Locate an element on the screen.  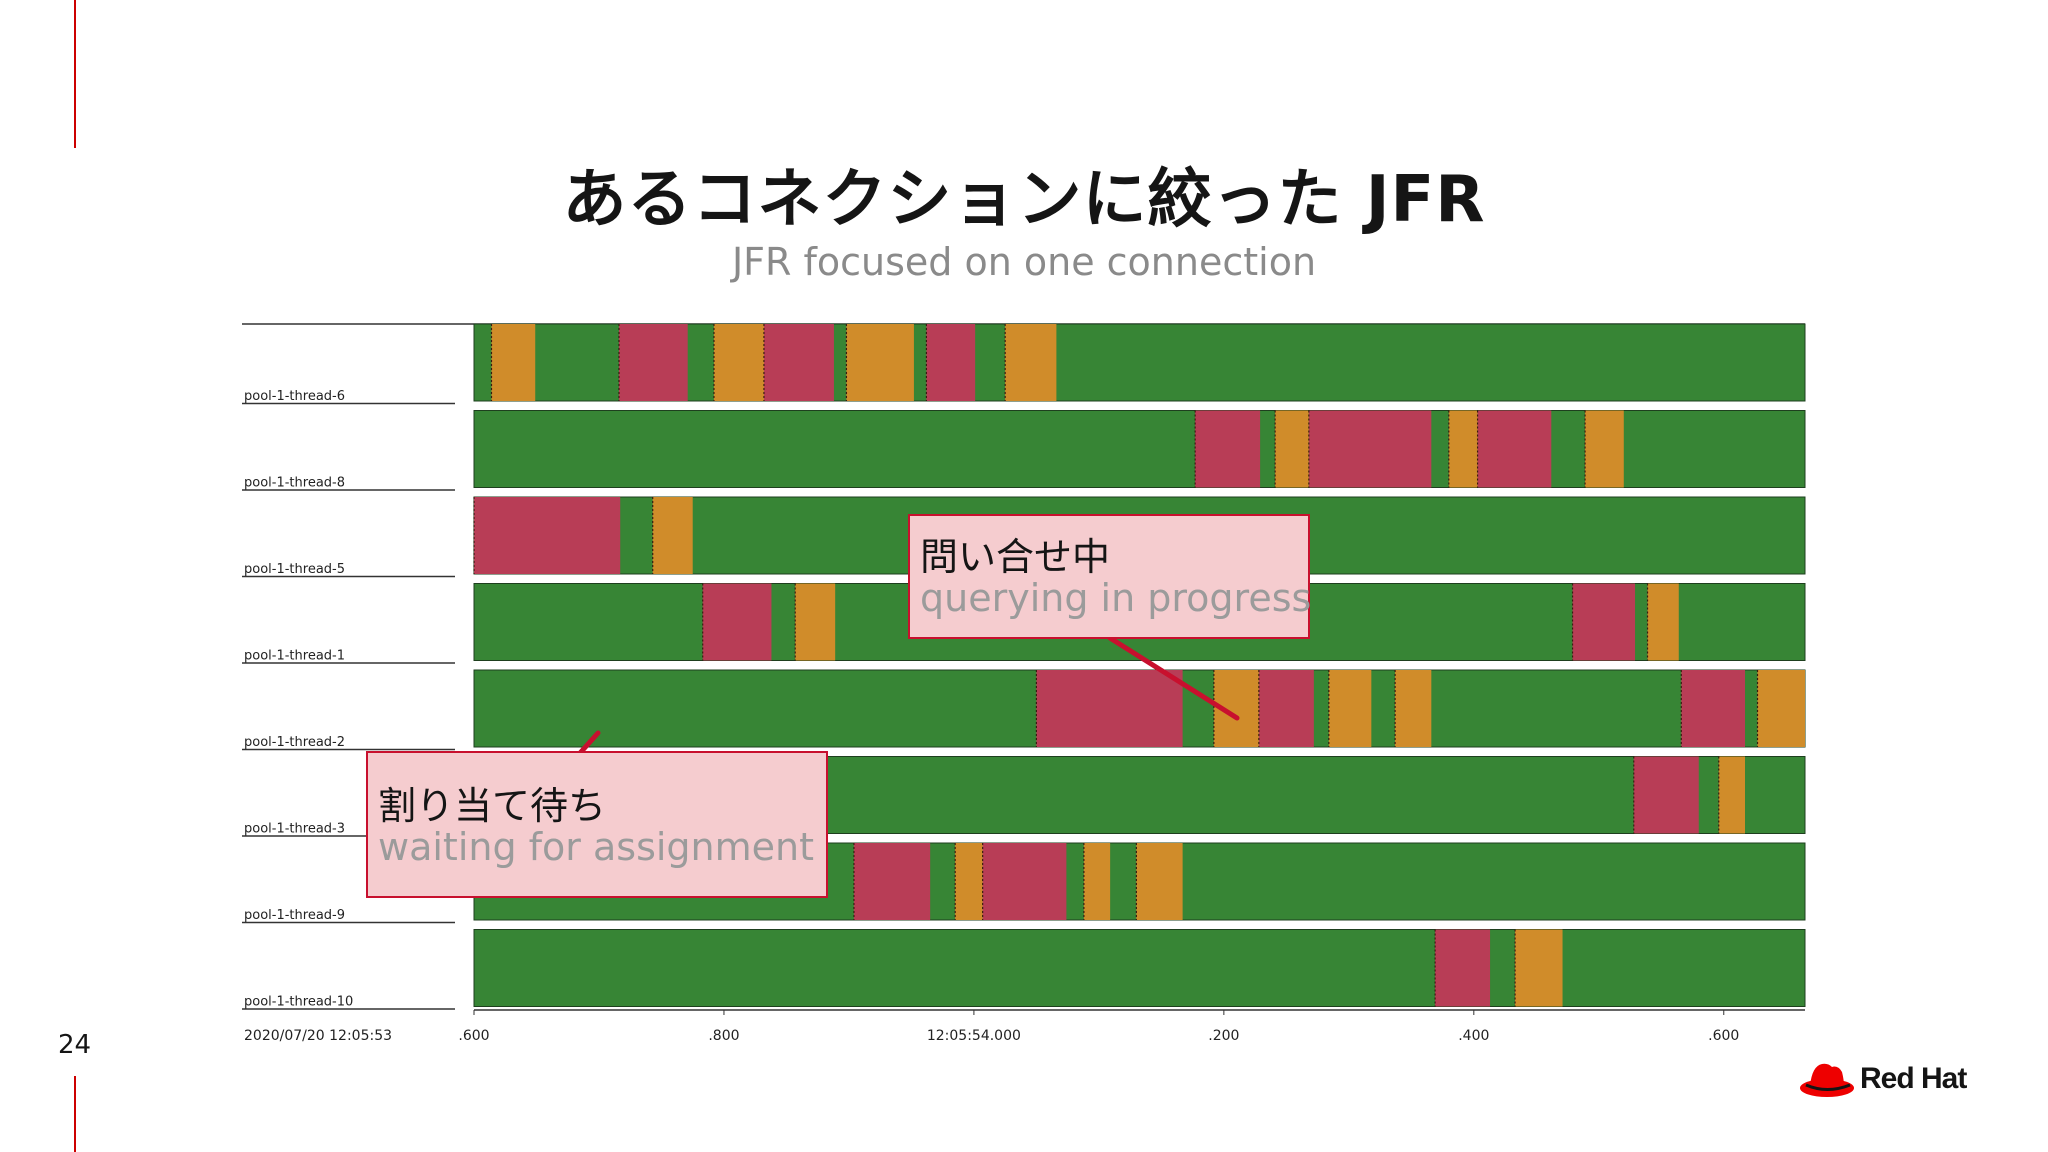
row-label-pool-1-thread-8: pool-1-thread-8 is located at coordinates (294, 483).